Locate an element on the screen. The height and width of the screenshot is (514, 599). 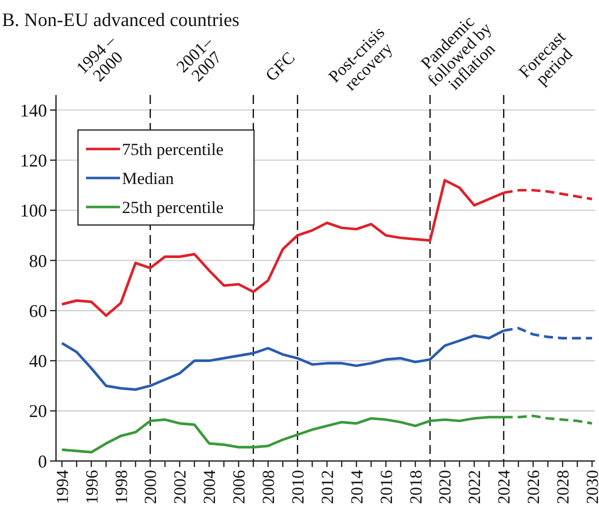
y-tick-label: 100 is located at coordinates (33, 210).